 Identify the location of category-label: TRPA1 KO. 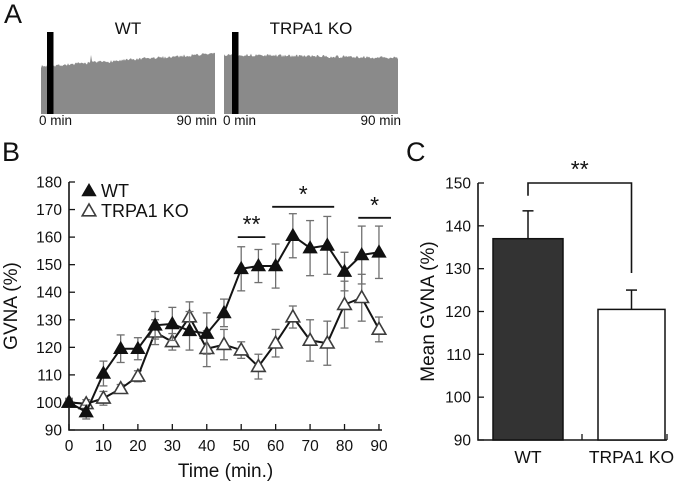
(631, 457).